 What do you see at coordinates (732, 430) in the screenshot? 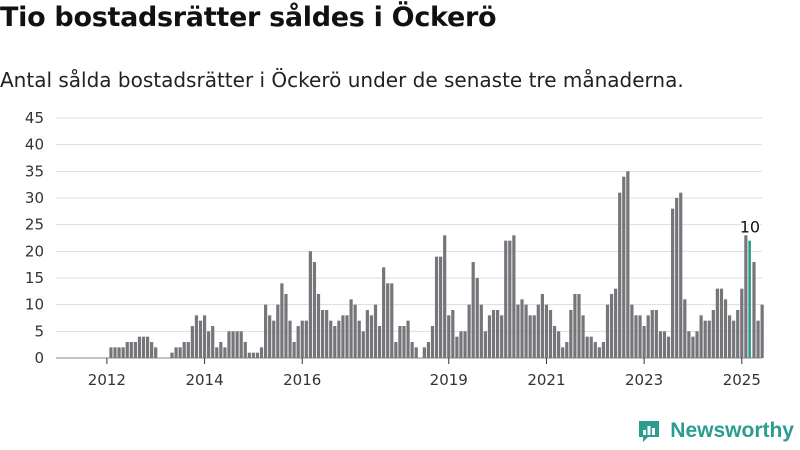
I see `brand-name: Newsworthy` at bounding box center [732, 430].